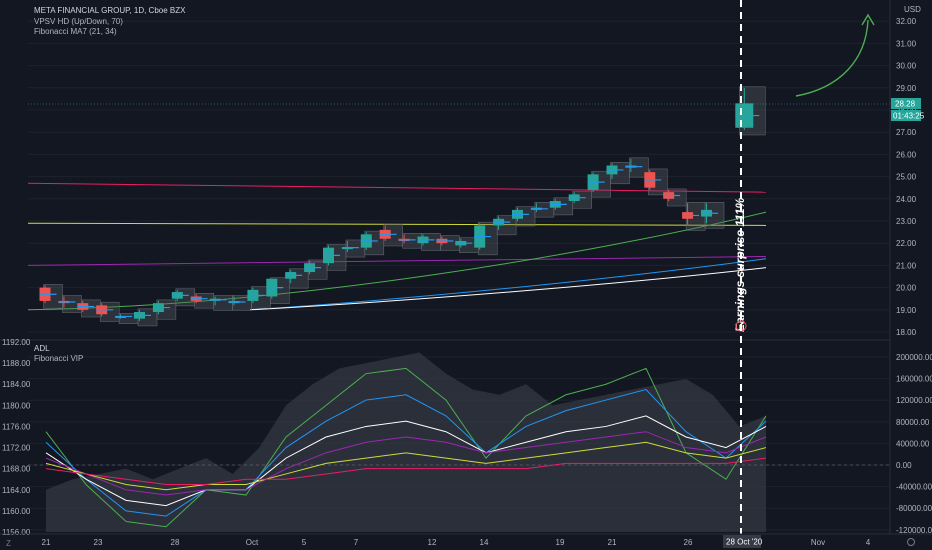 The height and width of the screenshot is (550, 932). I want to click on green-arrow-head, so click(868, 19).